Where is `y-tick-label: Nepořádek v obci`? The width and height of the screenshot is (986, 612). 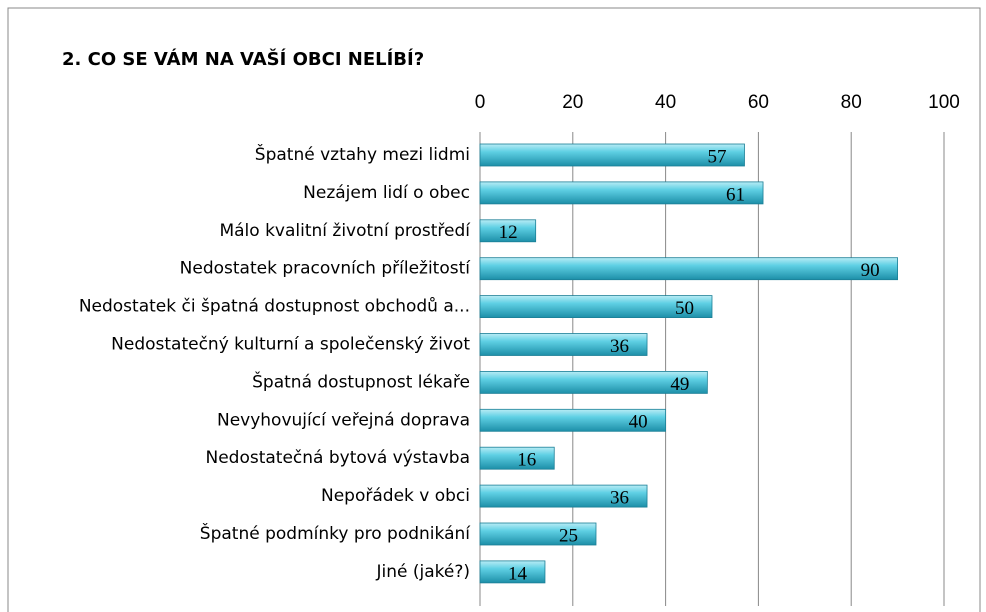
y-tick-label: Nepořádek v obci is located at coordinates (395, 496).